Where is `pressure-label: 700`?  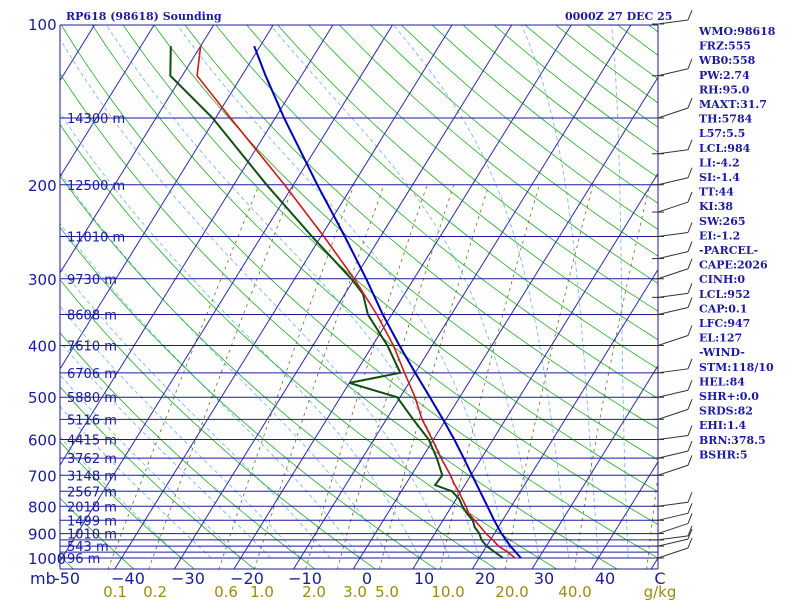 pressure-label: 700 is located at coordinates (42, 476).